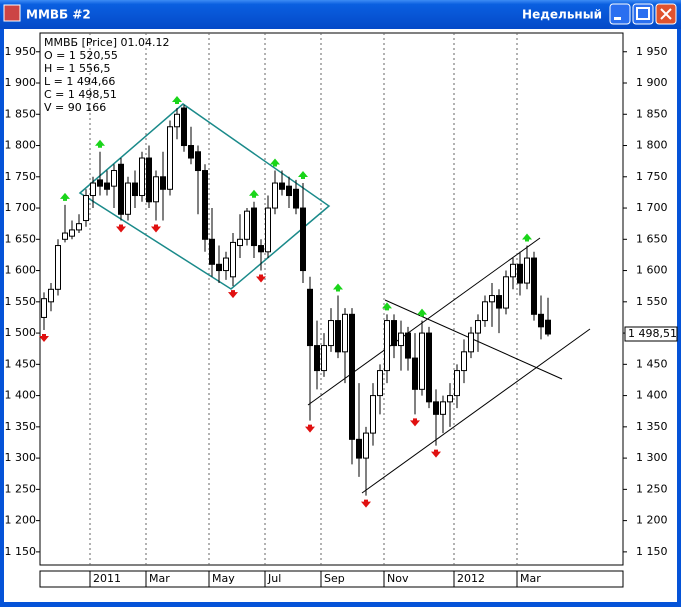 Image resolution: width=681 pixels, height=611 pixels. Describe the element at coordinates (398, 578) in the screenshot. I see `x-tick-label: Nov` at that location.